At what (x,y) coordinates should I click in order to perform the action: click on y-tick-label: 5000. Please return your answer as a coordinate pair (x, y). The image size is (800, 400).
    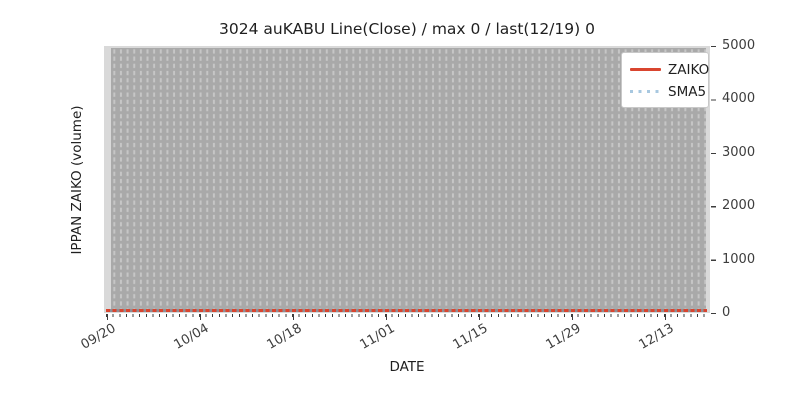
    Looking at the image, I should click on (739, 45).